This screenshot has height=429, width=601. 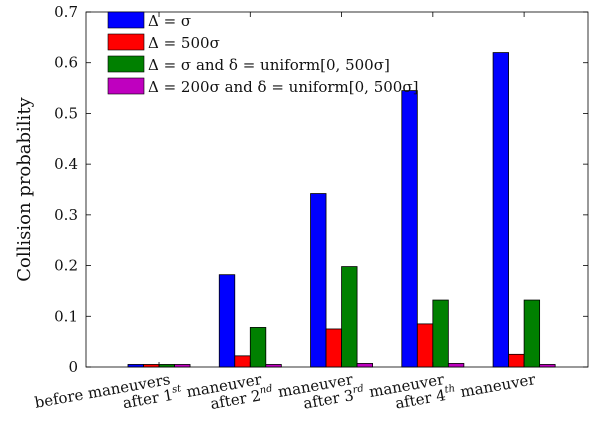 I want to click on y-tick-label: 0.5, so click(x=66, y=113).